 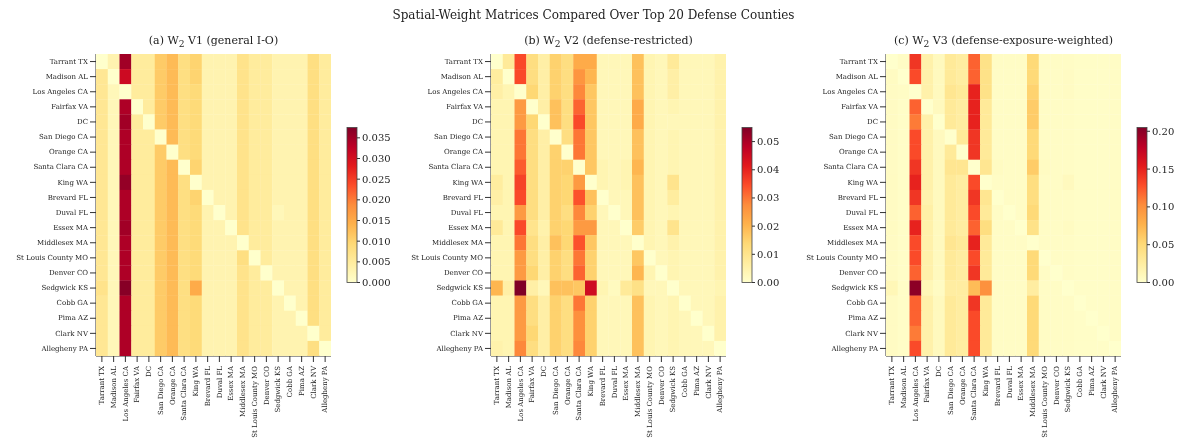 What do you see at coordinates (376, 138) in the screenshot?
I see `color-bar-label: 0.035` at bounding box center [376, 138].